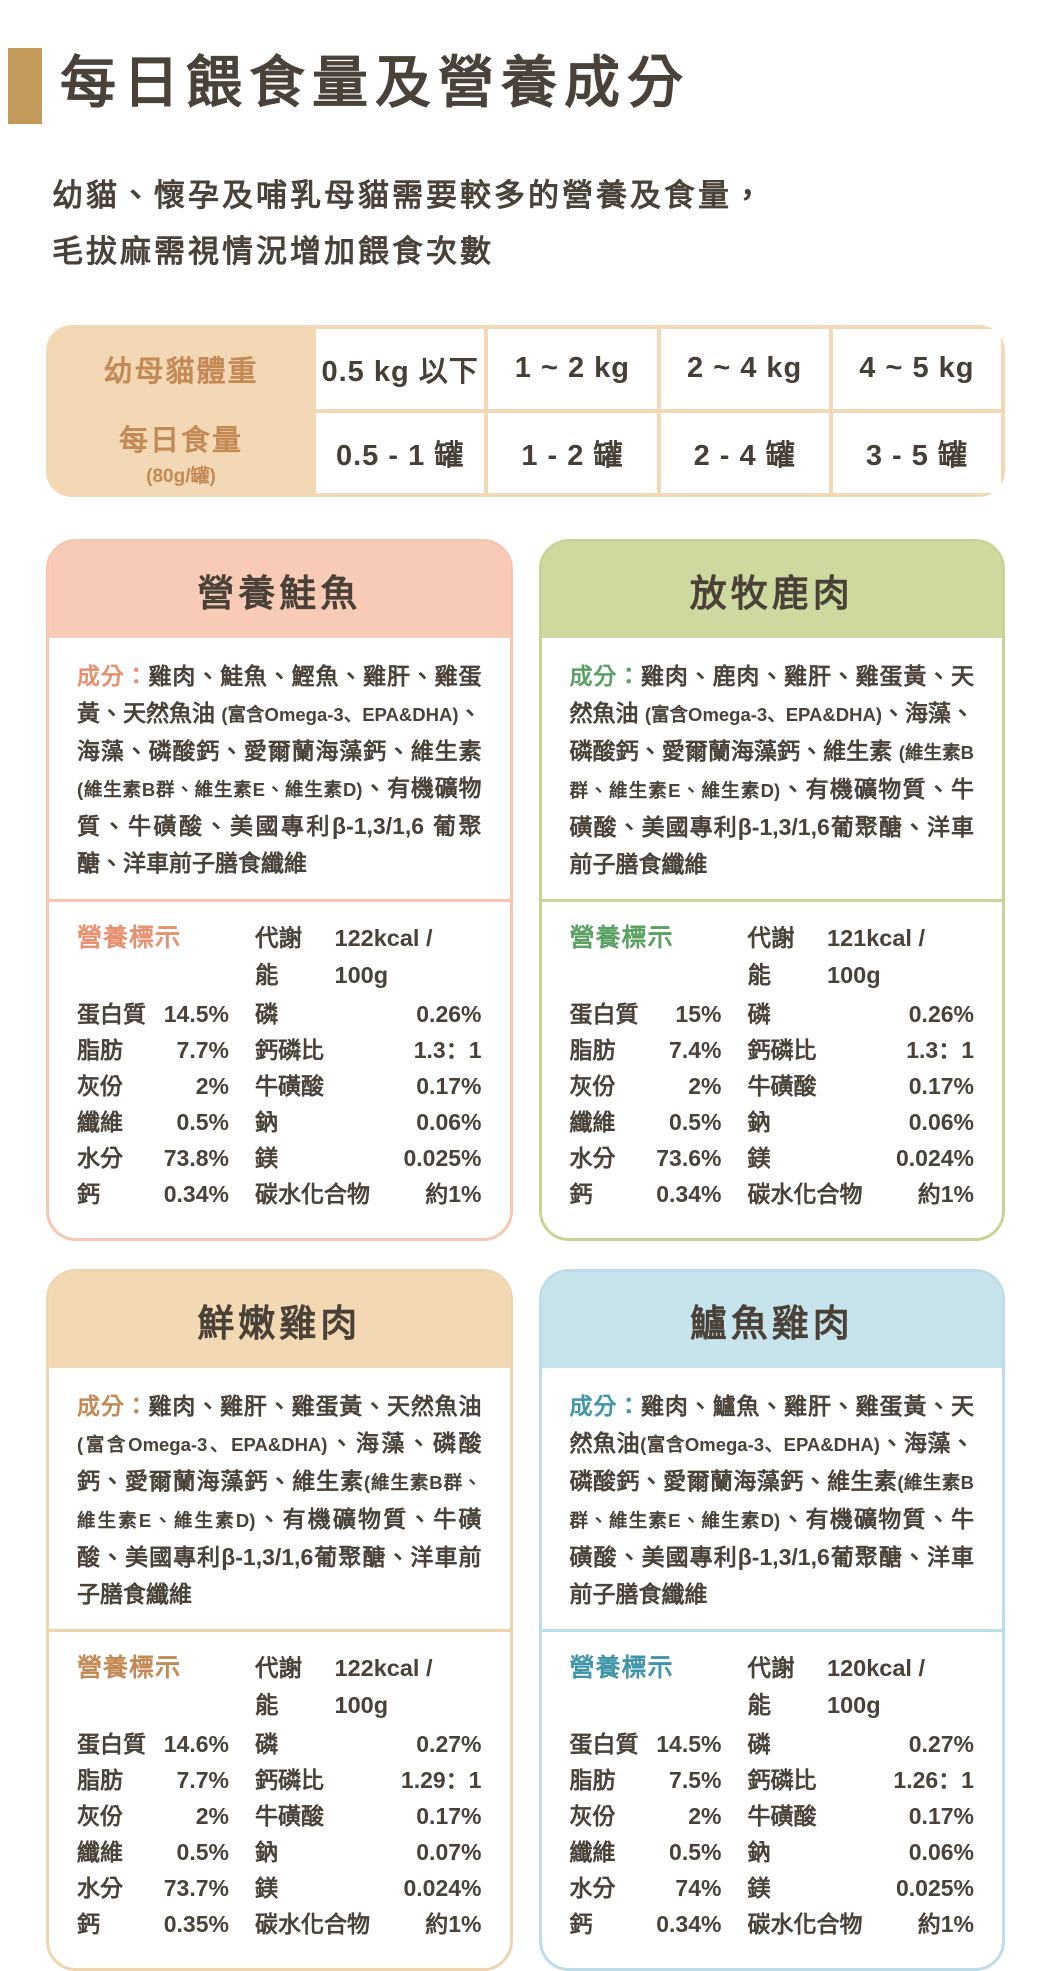 The height and width of the screenshot is (1971, 1051). Describe the element at coordinates (876, 956) in the screenshot. I see `metabolic-energy-value: 121kcal / 100g` at that location.